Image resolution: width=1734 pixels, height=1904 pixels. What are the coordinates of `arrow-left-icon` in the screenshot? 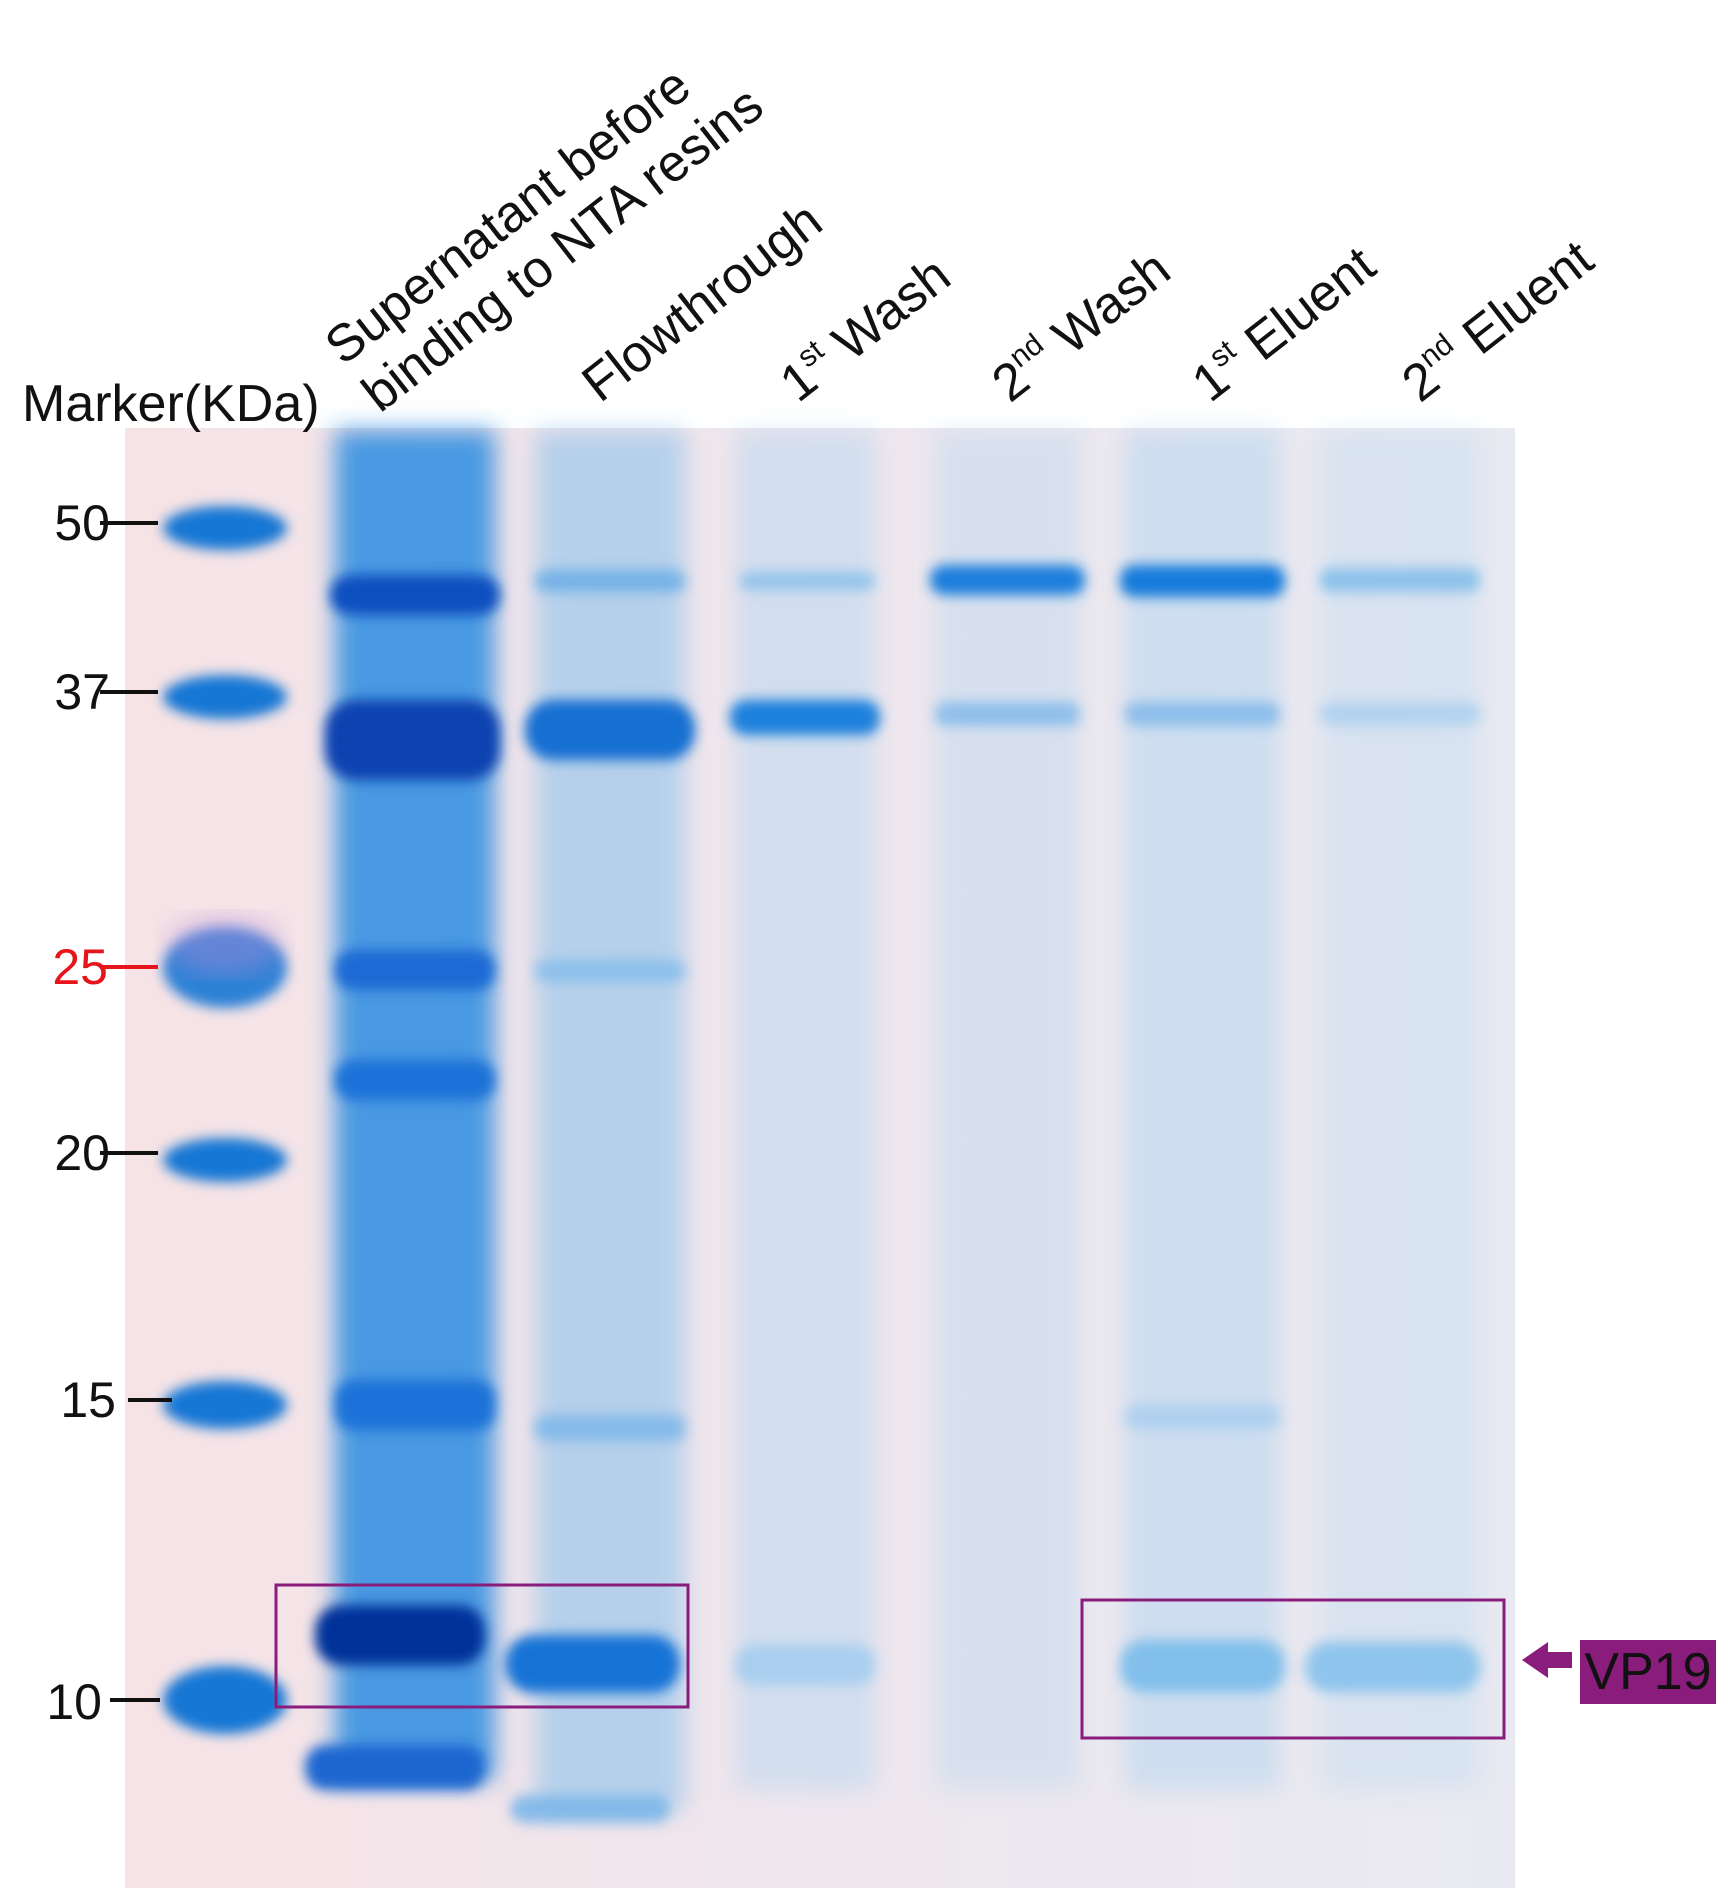 It's located at (1547, 1660).